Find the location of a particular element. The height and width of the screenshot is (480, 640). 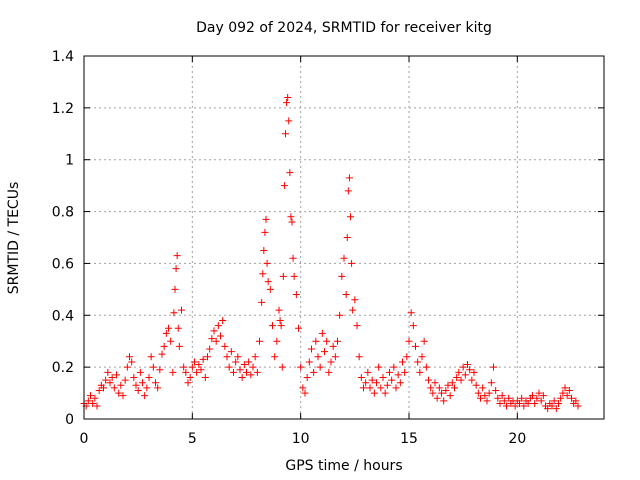

x-tick-label: 10 is located at coordinates (301, 439).